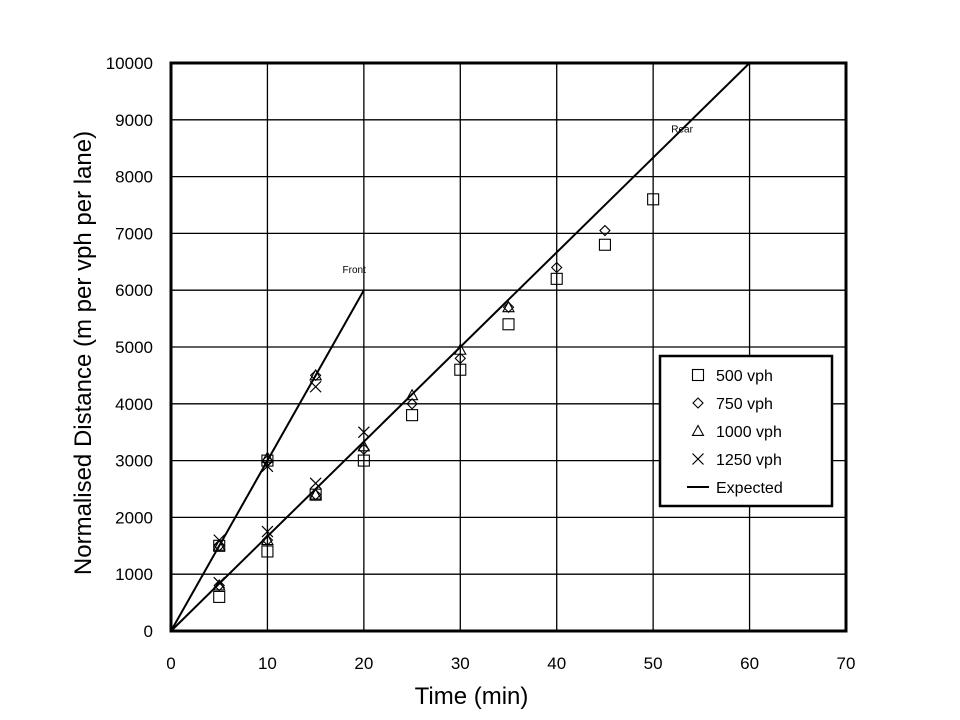  Describe the element at coordinates (744, 404) in the screenshot. I see `legend-label: 750 vph` at that location.